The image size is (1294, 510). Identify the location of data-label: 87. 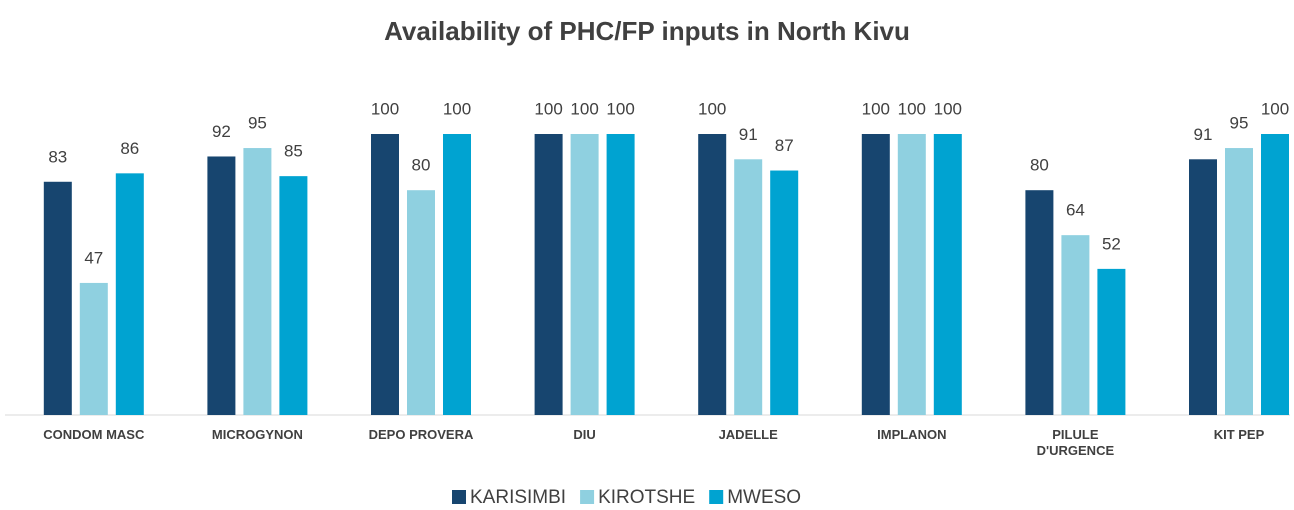
(784, 145).